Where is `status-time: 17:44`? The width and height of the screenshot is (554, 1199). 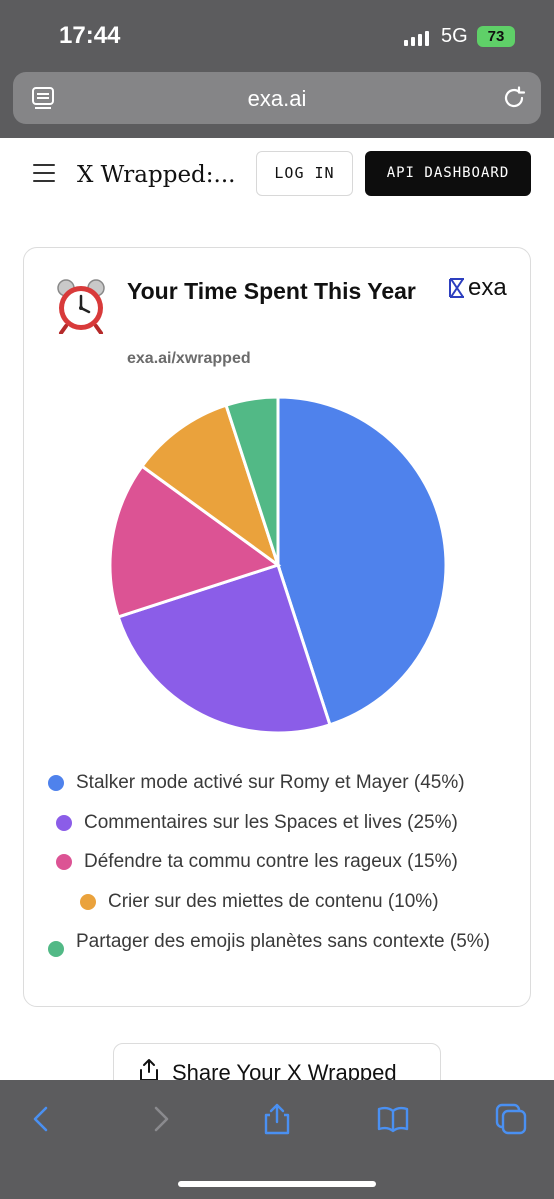 status-time: 17:44 is located at coordinates (90, 35).